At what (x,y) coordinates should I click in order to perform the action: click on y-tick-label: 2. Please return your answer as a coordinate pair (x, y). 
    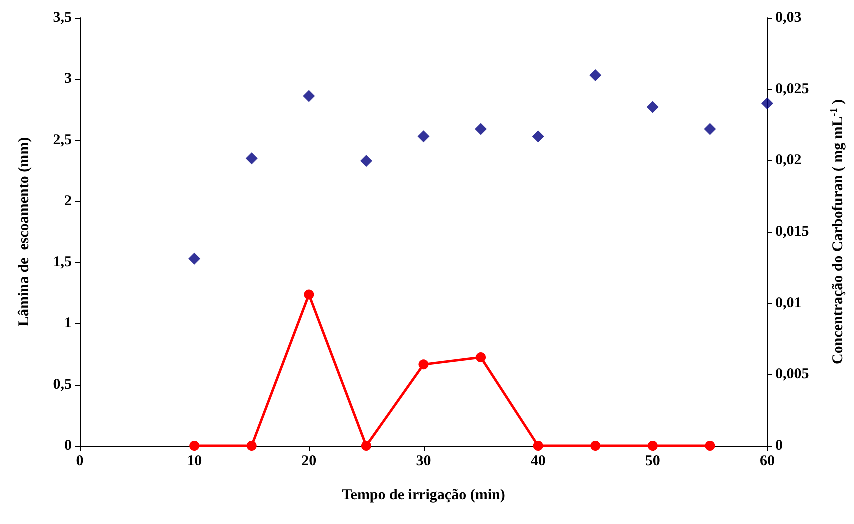
    Looking at the image, I should click on (68, 201).